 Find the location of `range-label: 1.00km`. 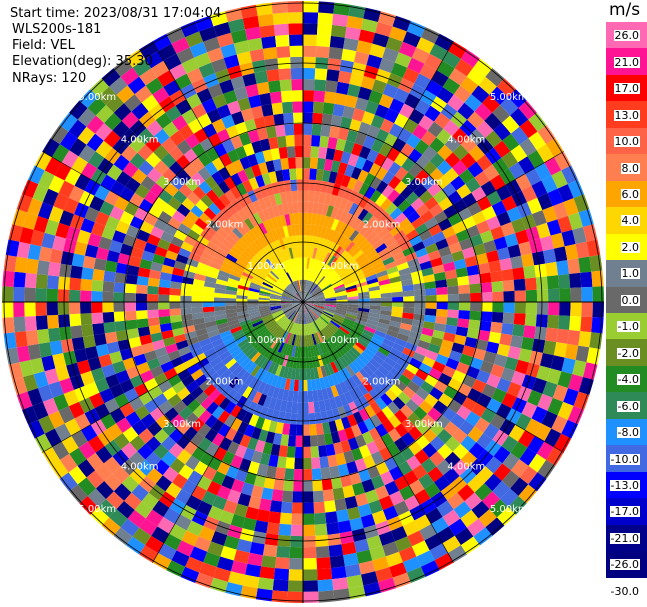

range-label: 1.00km is located at coordinates (340, 340).